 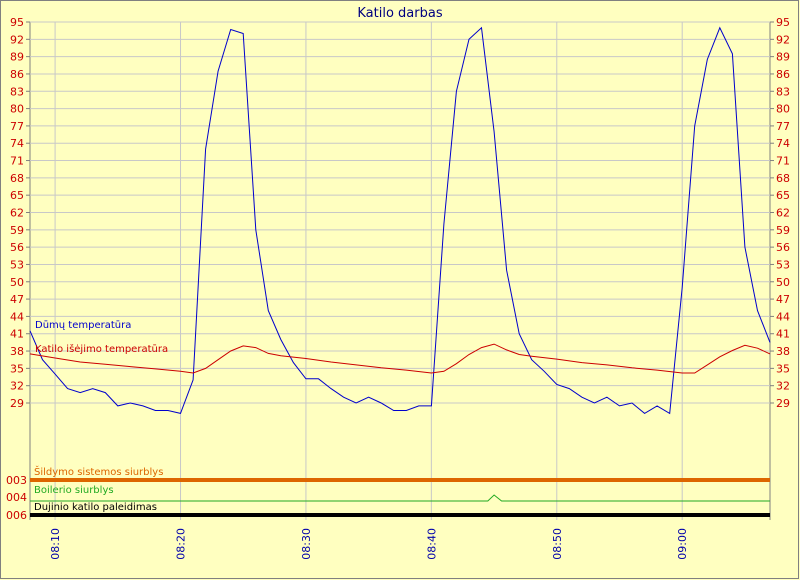 What do you see at coordinates (431, 544) in the screenshot?
I see `x-tick-label: 08:40` at bounding box center [431, 544].